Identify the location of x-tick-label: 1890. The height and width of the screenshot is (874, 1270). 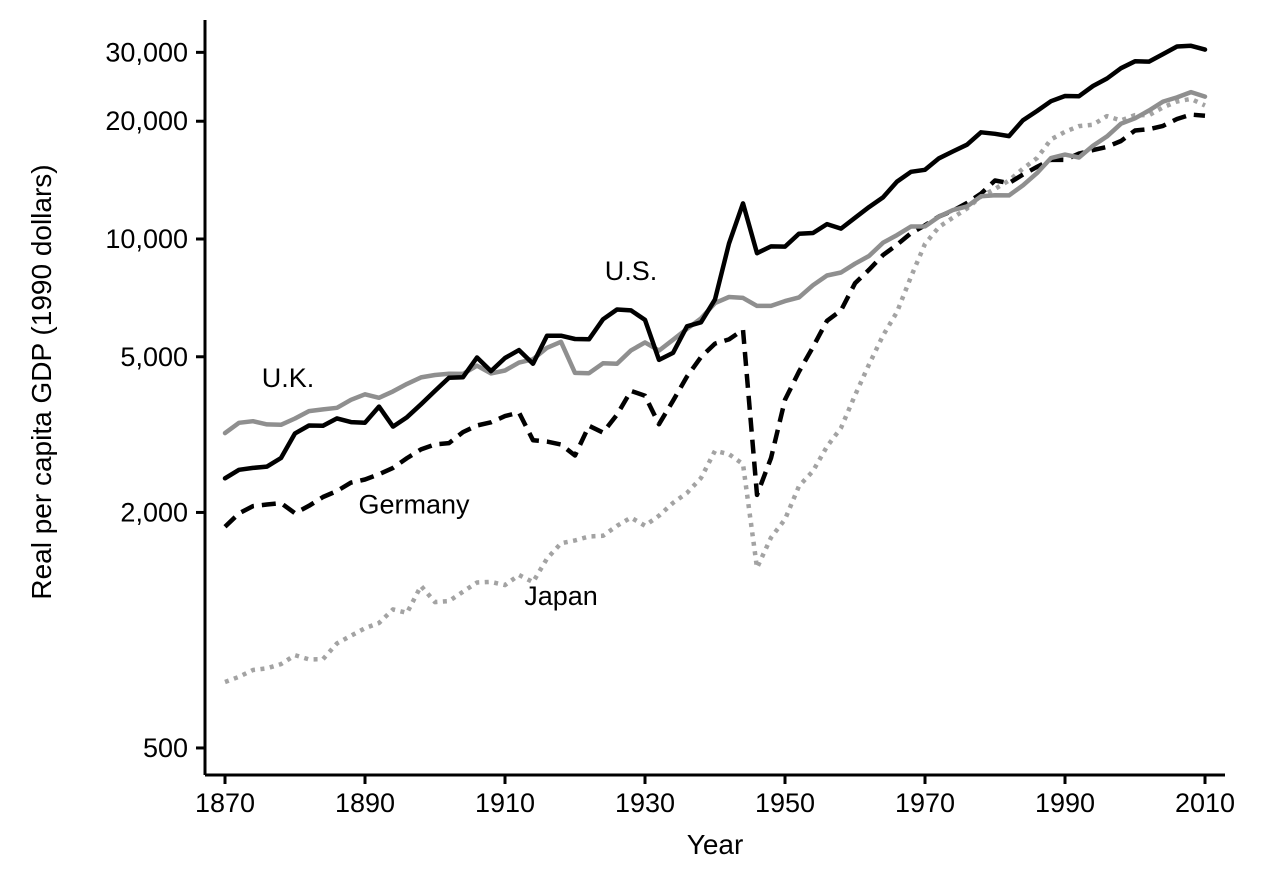
(365, 803).